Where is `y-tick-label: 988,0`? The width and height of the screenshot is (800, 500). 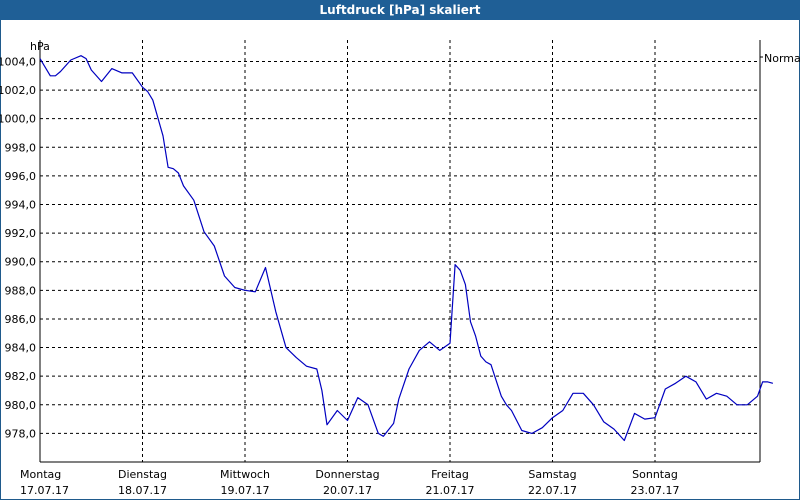 y-tick-label: 988,0 is located at coordinates (21, 290).